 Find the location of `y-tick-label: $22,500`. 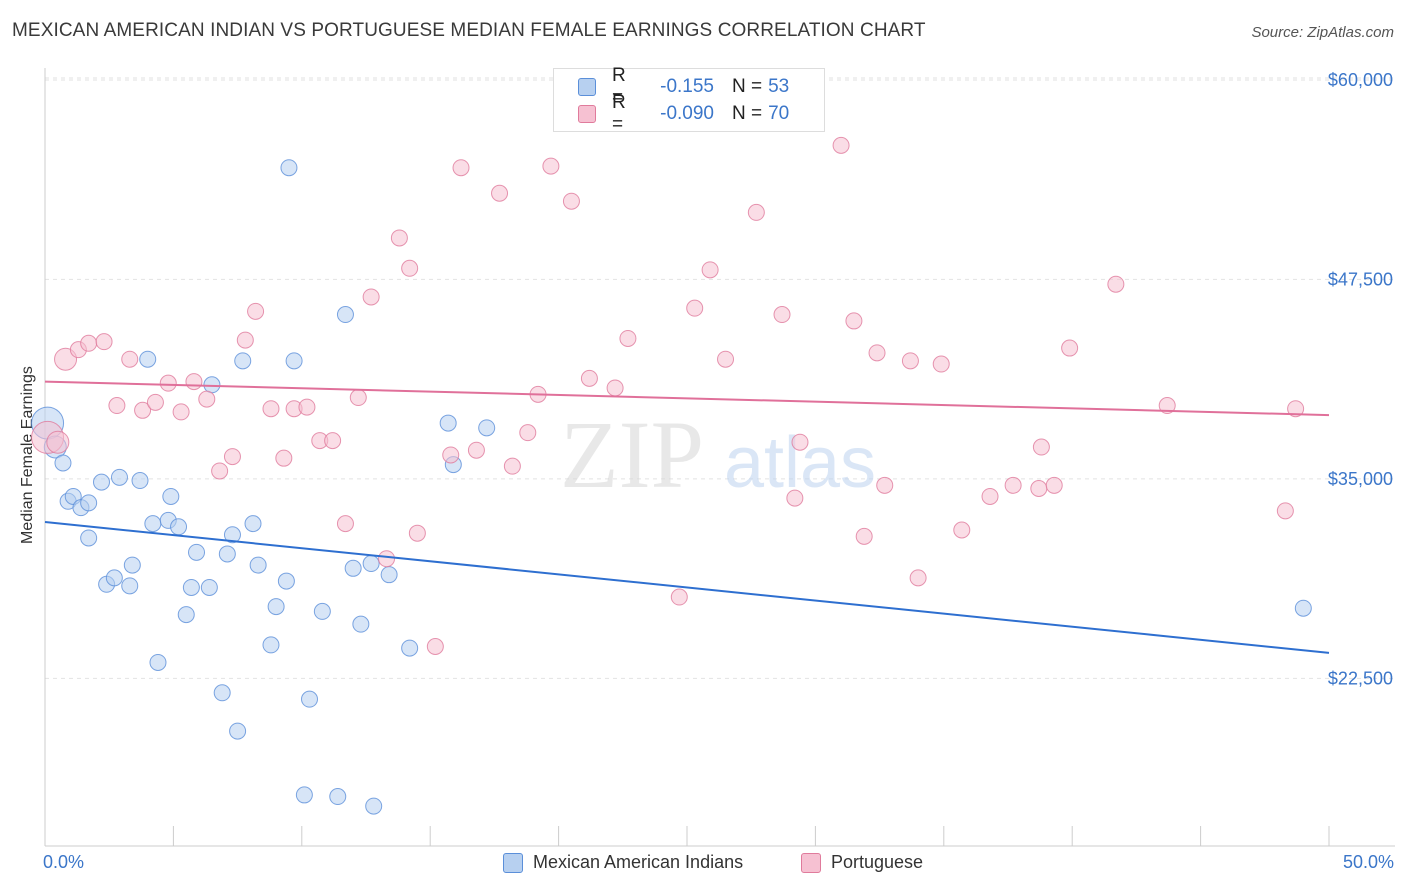

y-tick-label: $22,500 is located at coordinates (1360, 678).